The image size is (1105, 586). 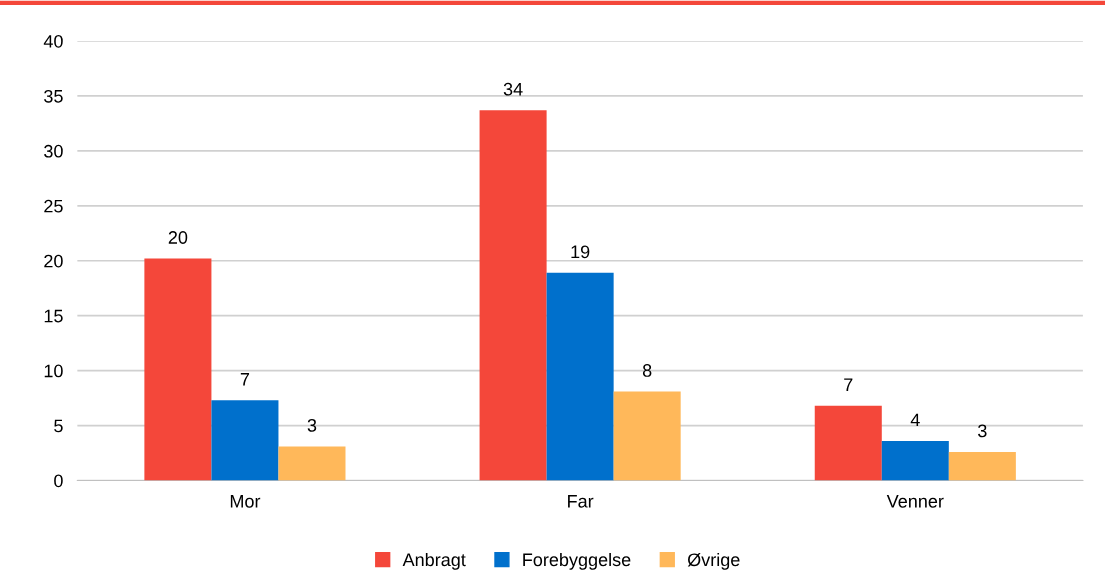 I want to click on y-tick-label: 10, so click(x=53, y=371).